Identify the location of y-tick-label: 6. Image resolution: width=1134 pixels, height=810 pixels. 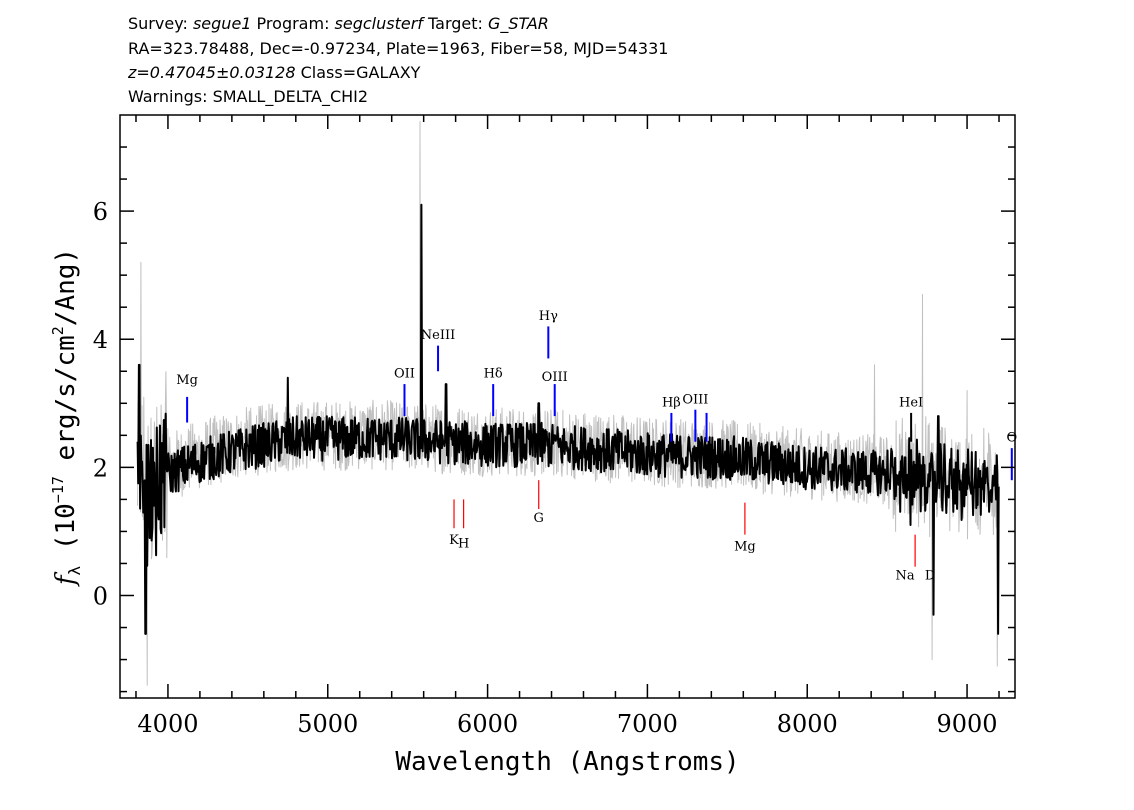
(100, 212).